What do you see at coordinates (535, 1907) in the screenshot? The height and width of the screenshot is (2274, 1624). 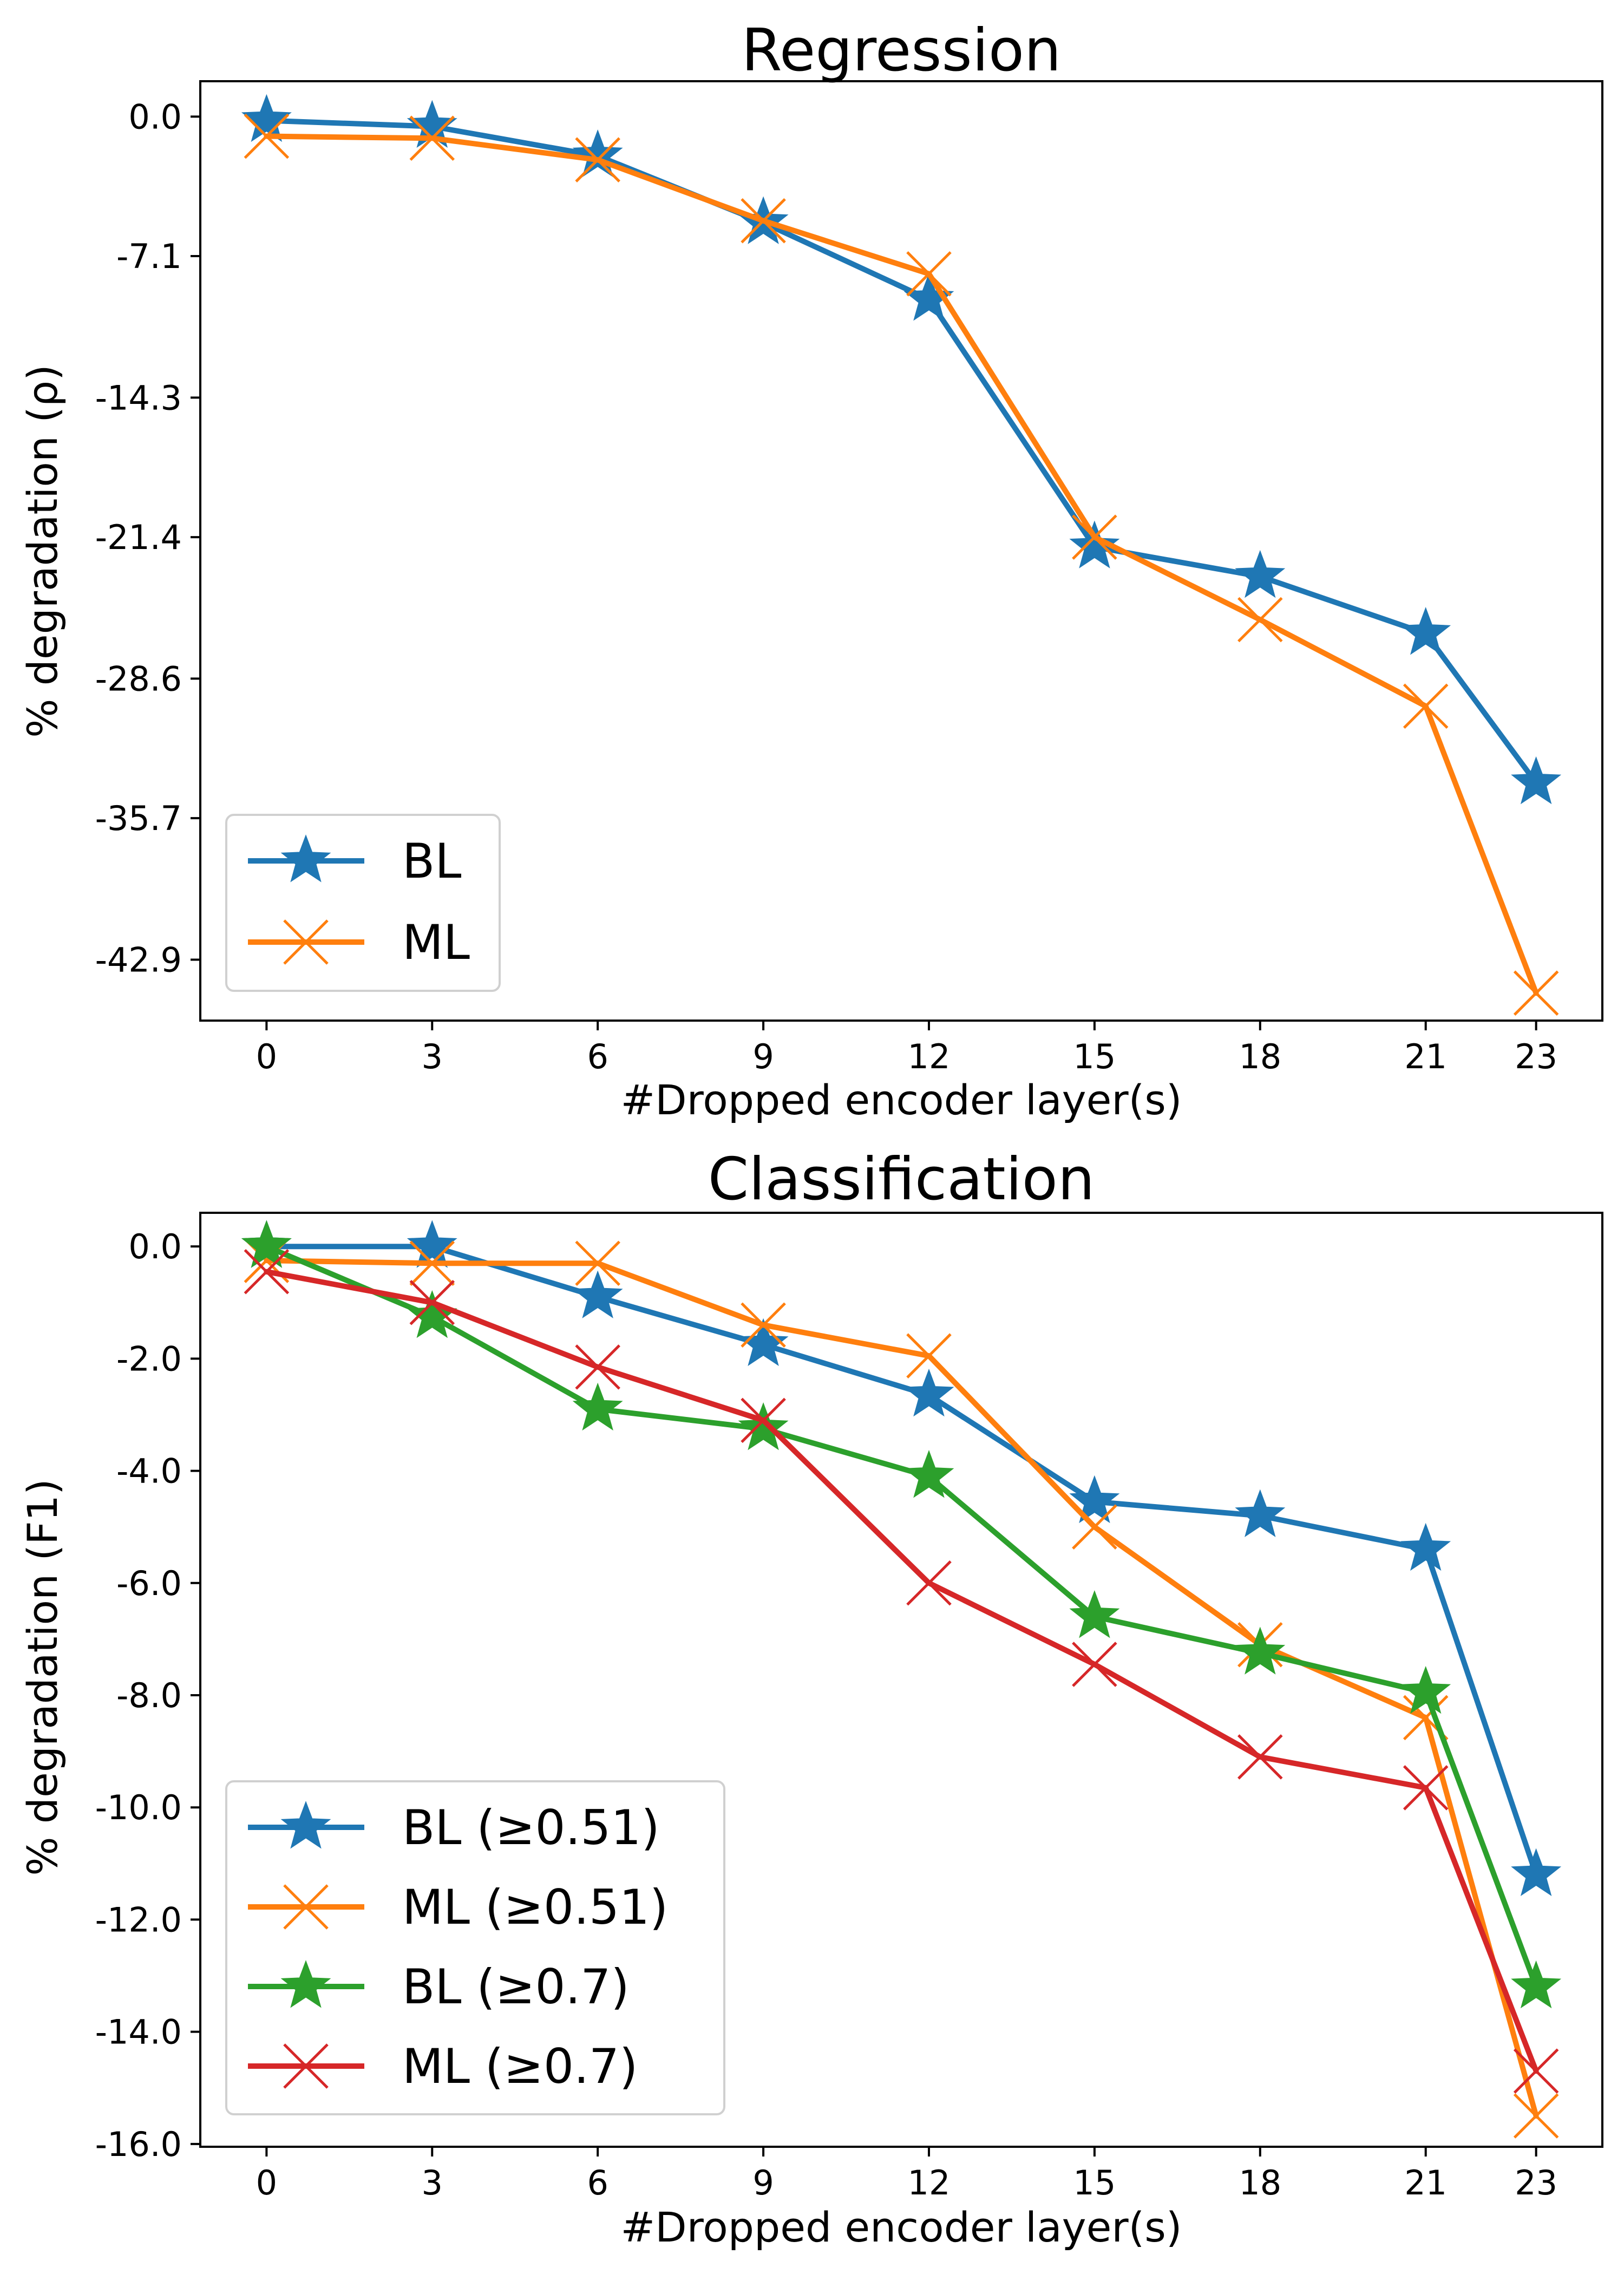 I see `classification-legend-label-ml-0-51: ML (≥0.51)` at bounding box center [535, 1907].